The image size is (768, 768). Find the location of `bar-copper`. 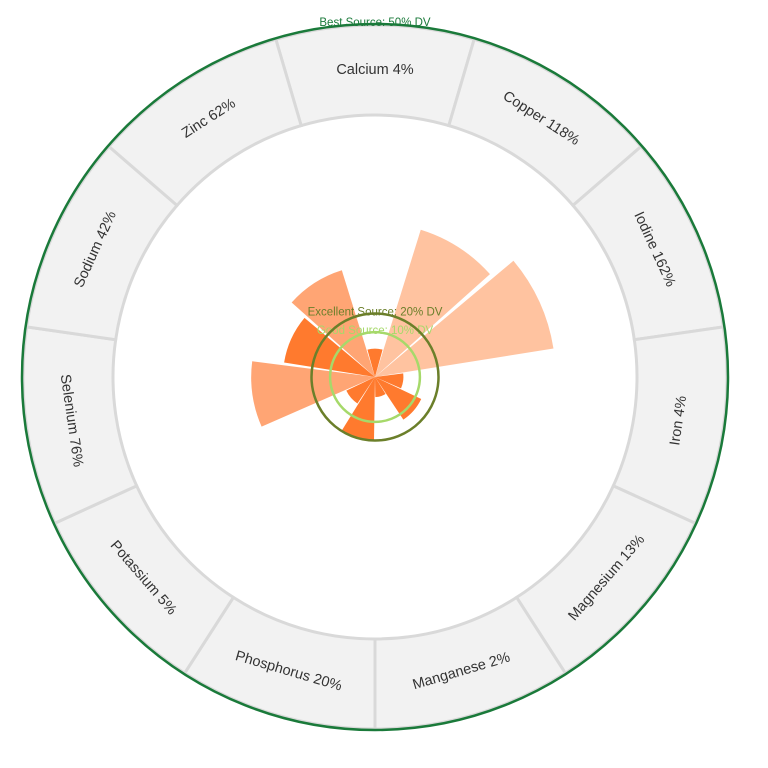

bar-copper is located at coordinates (432, 303).